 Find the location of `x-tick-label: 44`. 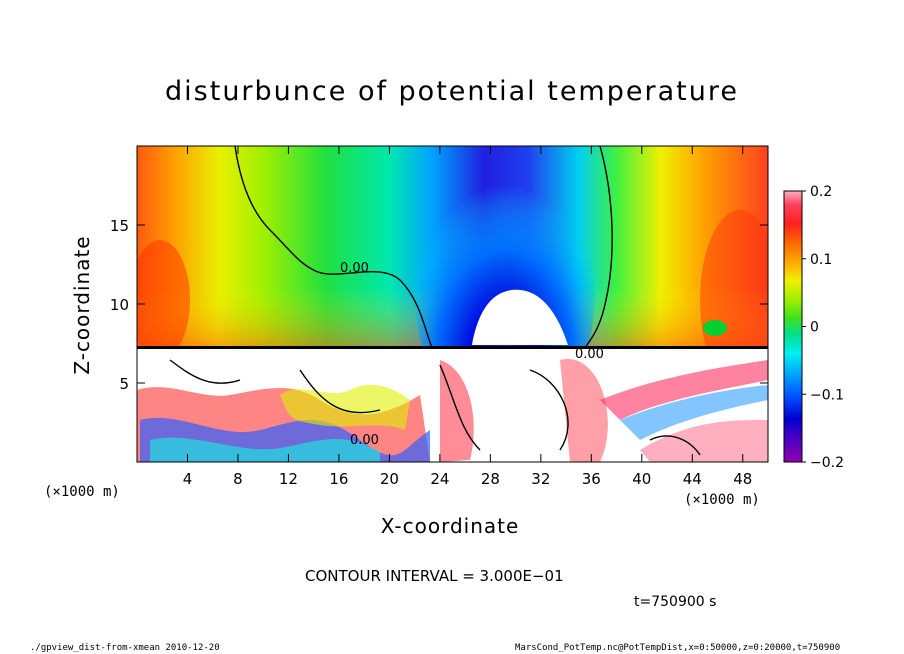

x-tick-label: 44 is located at coordinates (692, 479).